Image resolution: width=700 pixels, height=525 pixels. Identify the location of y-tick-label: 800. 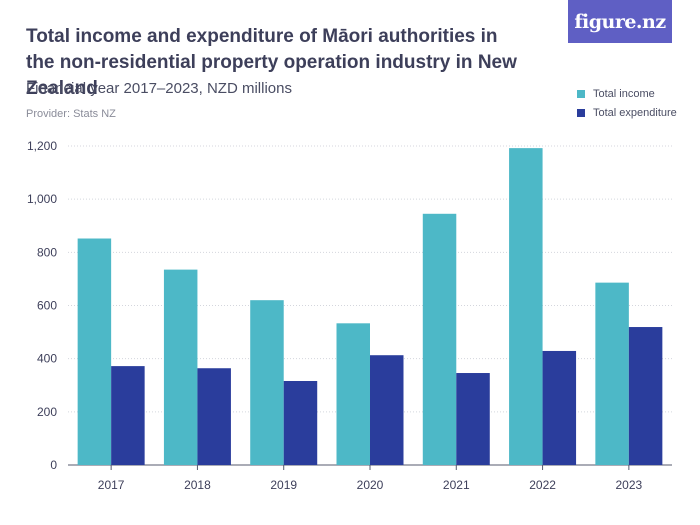
(47, 252).